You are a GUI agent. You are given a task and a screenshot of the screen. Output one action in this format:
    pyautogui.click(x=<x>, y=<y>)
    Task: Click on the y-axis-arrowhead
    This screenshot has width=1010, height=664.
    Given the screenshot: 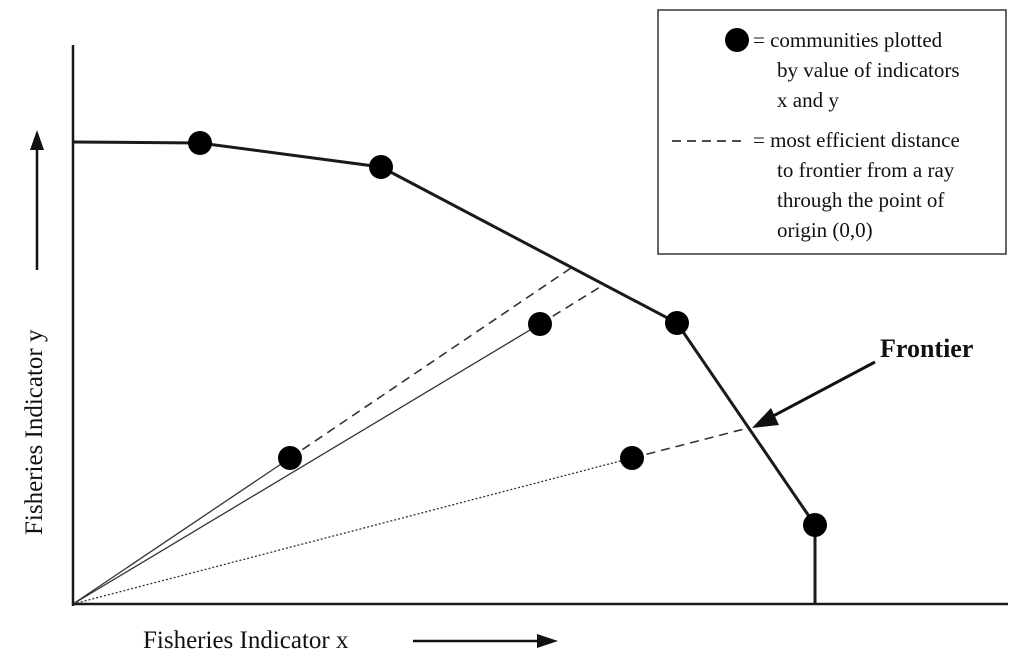 What is the action you would take?
    pyautogui.click(x=37, y=140)
    